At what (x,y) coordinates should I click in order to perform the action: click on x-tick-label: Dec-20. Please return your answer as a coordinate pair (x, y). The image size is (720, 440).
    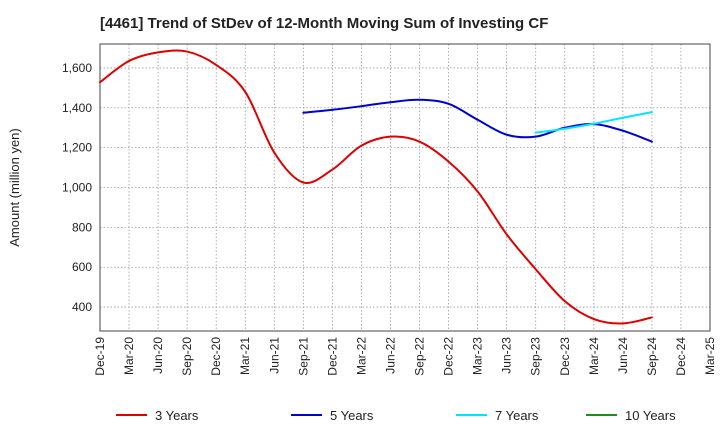
    Looking at the image, I should click on (216, 356).